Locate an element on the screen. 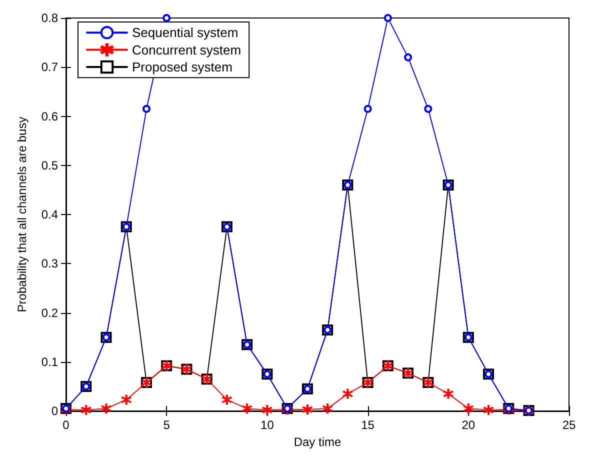  y-tick-label: 0.7 is located at coordinates (49, 67).